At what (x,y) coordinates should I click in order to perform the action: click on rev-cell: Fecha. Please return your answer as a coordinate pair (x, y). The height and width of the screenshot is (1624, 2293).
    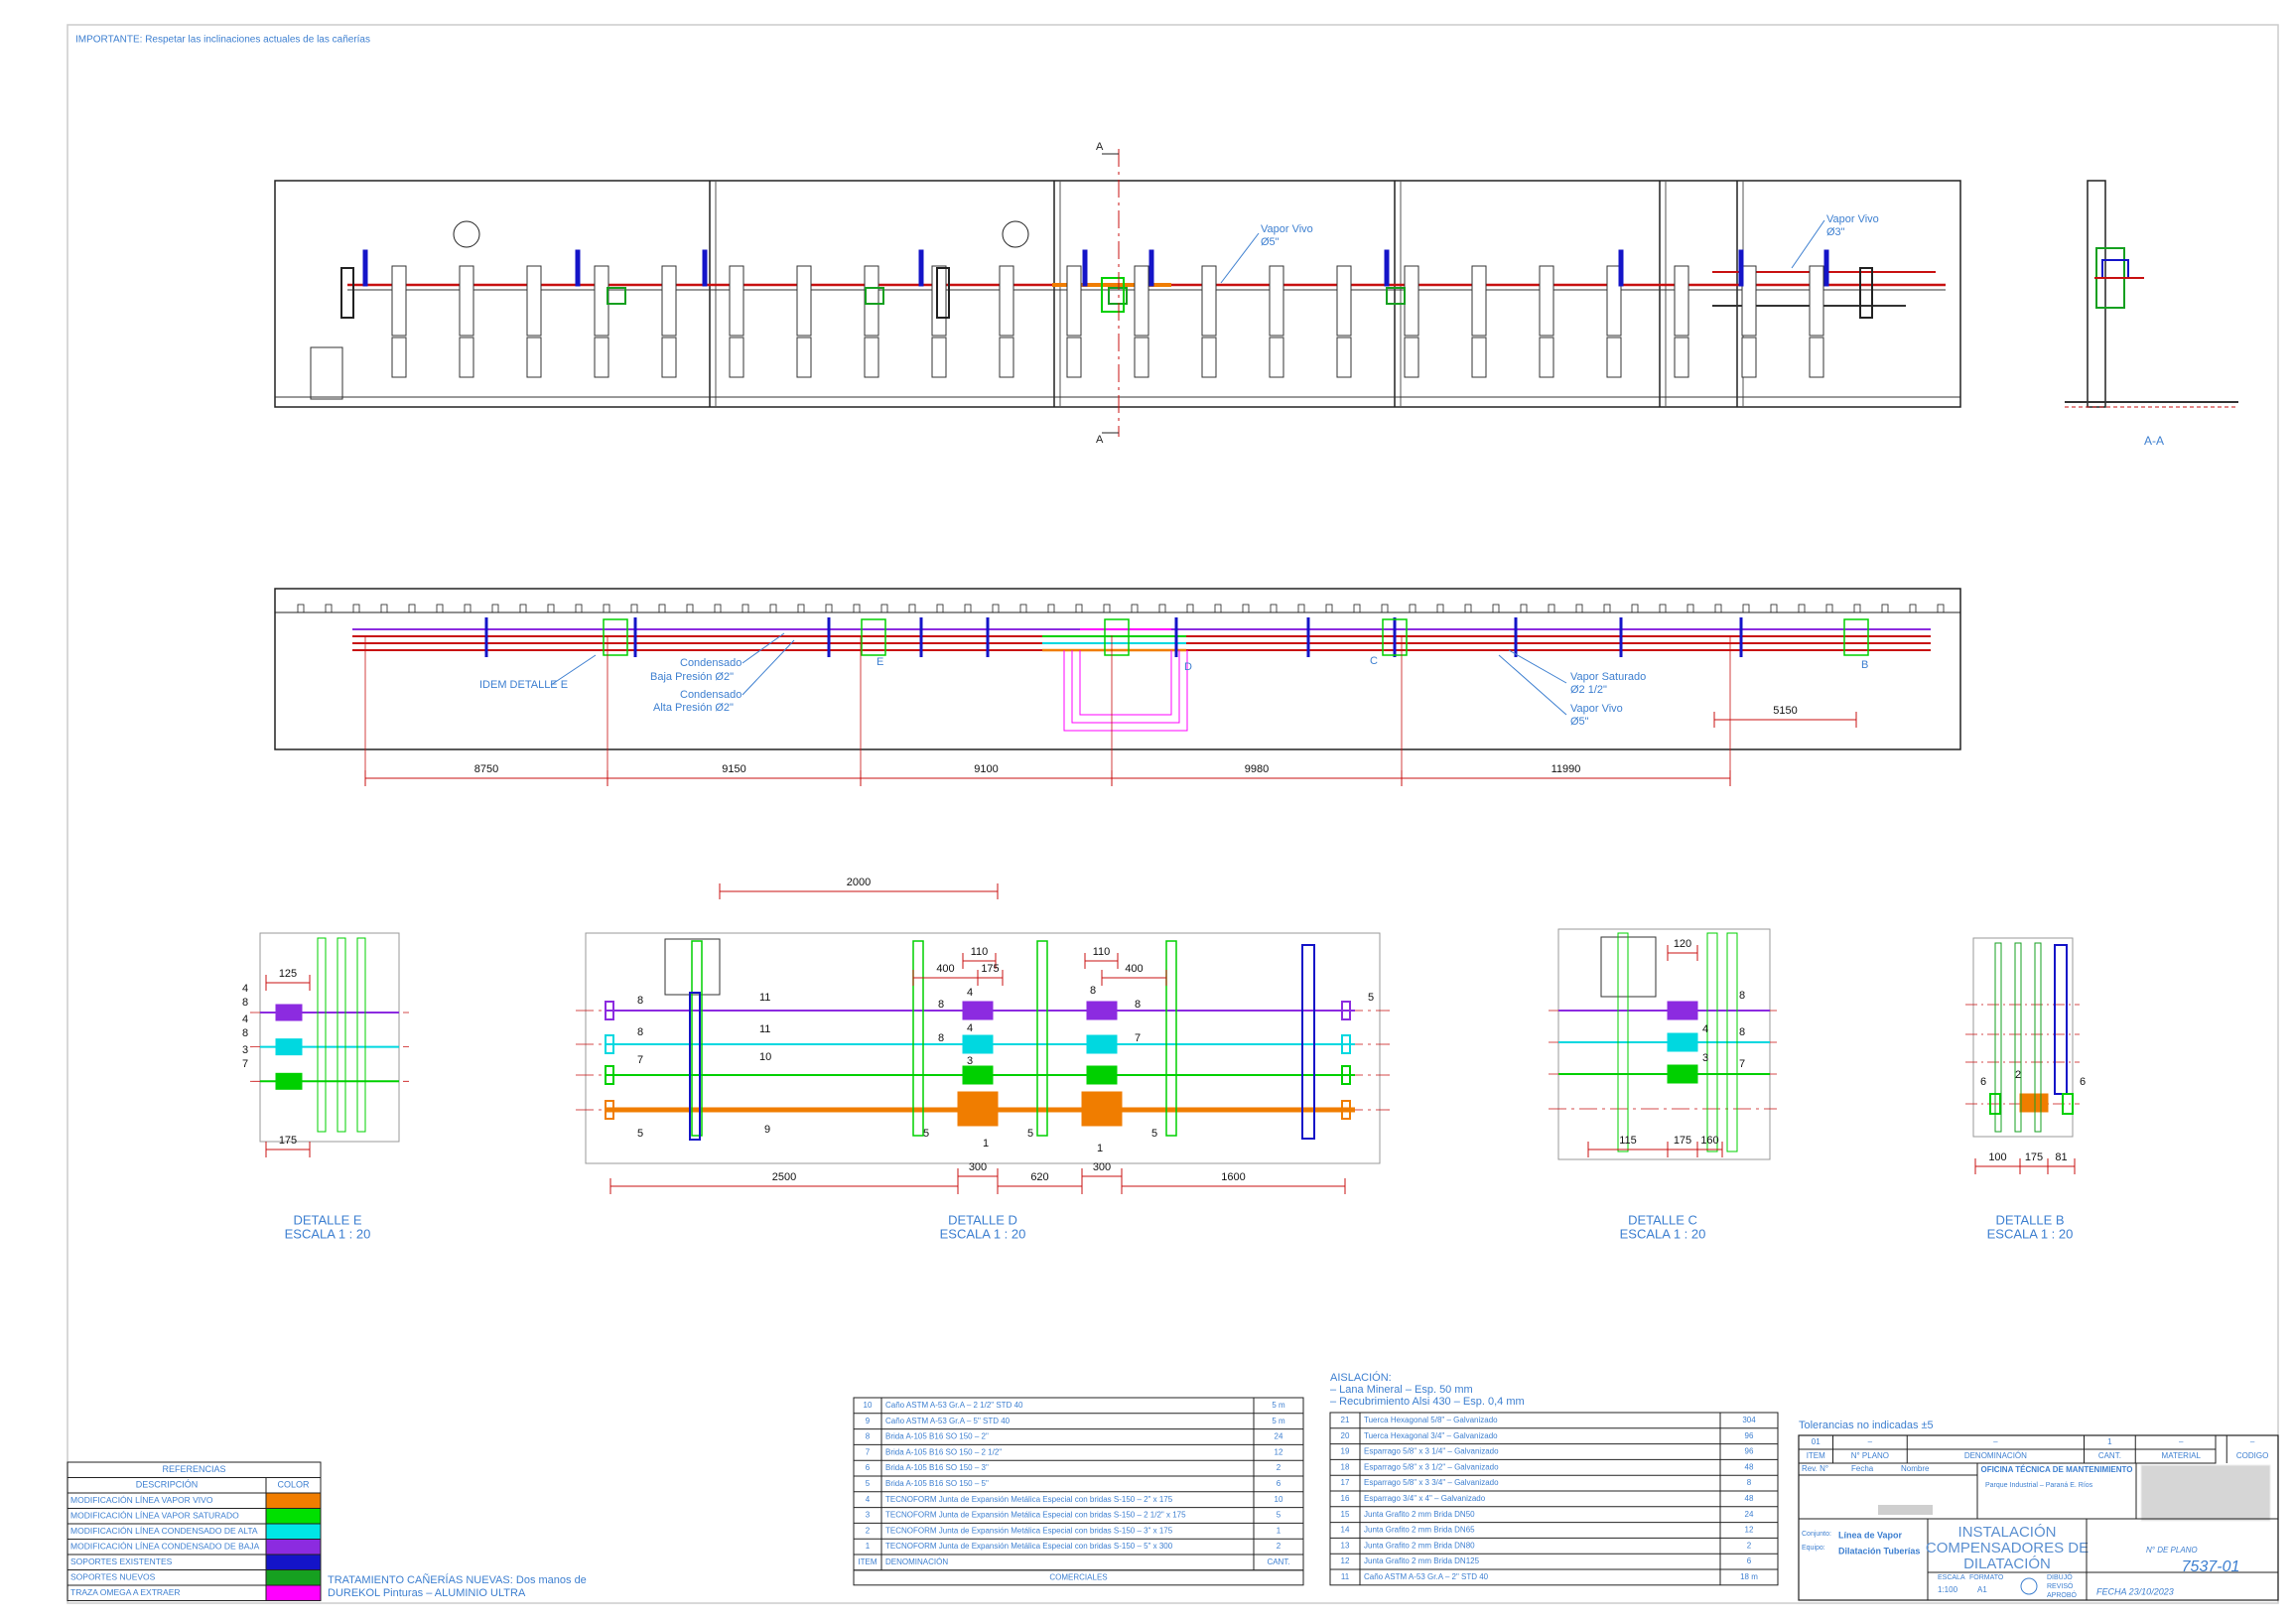
    Looking at the image, I should click on (1863, 1468).